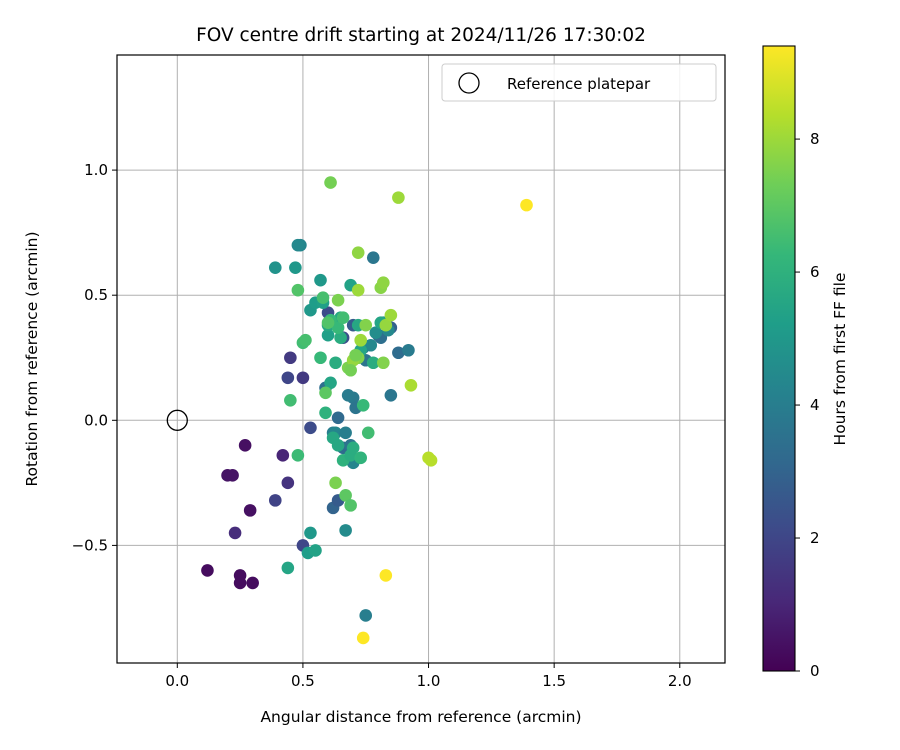 The height and width of the screenshot is (750, 900). I want to click on legend-box, so click(579, 82).